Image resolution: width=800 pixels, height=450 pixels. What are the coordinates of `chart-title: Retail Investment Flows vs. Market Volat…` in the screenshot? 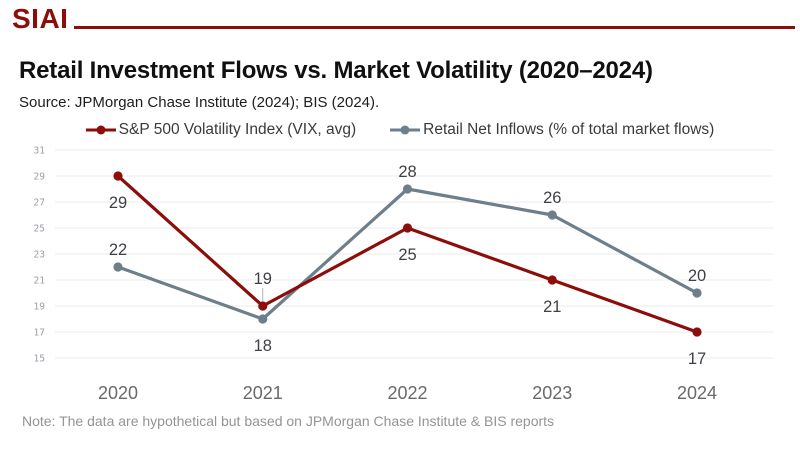 It's located at (336, 70).